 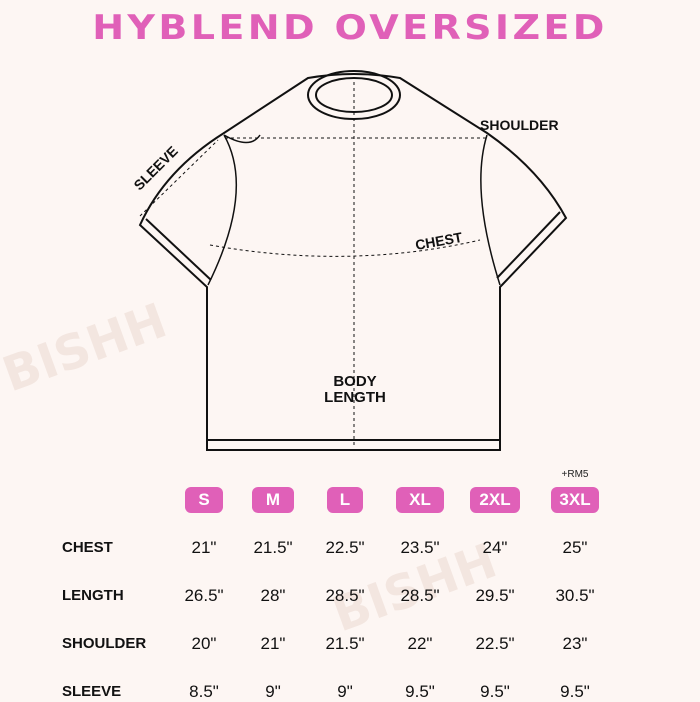 What do you see at coordinates (495, 547) in the screenshot?
I see `table-cell: 24"` at bounding box center [495, 547].